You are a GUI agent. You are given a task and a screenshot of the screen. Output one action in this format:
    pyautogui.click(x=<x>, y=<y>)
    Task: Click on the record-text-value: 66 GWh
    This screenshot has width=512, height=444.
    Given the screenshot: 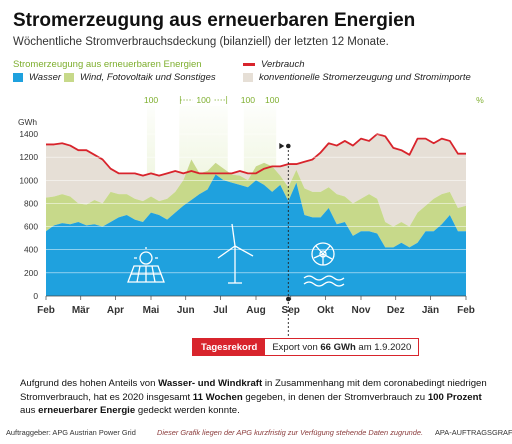 What is the action you would take?
    pyautogui.click(x=338, y=347)
    